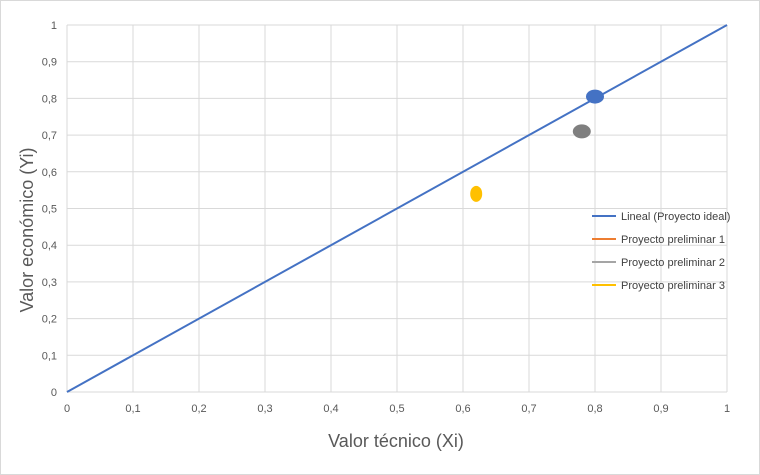  I want to click on x-tick-label: 0,9, so click(660, 409).